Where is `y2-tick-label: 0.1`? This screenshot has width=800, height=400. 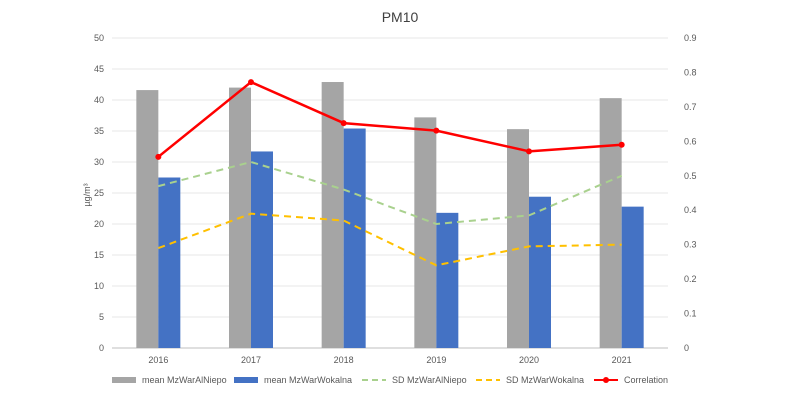
y2-tick-label: 0.1 is located at coordinates (690, 314).